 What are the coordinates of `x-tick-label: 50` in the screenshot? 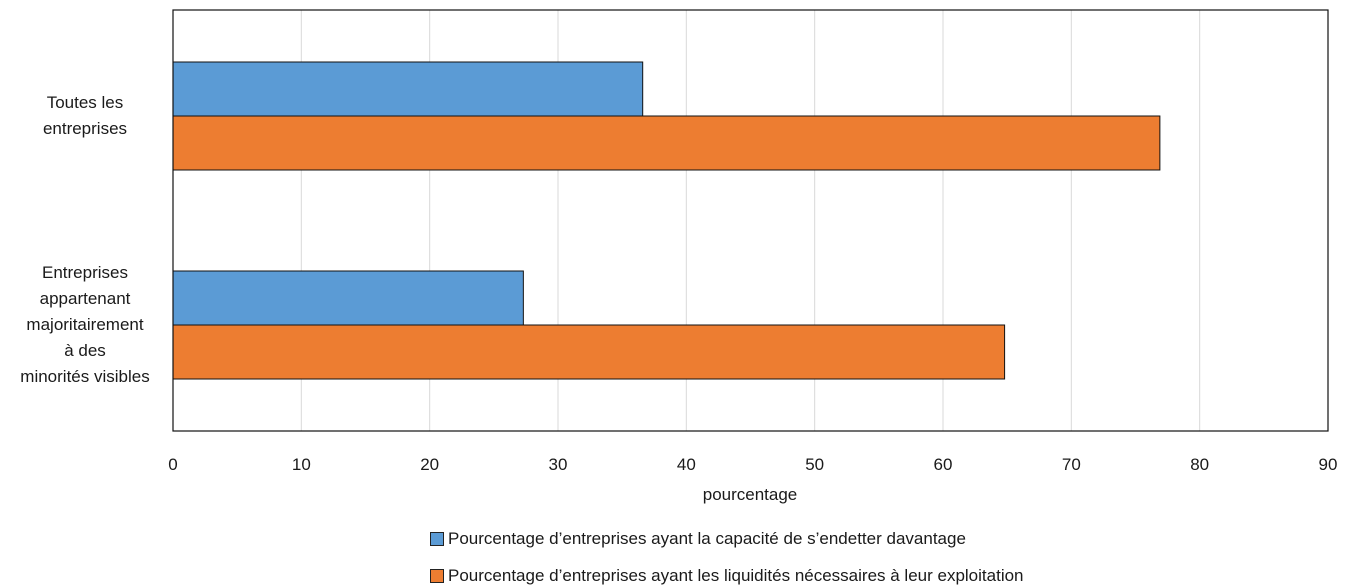 It's located at (814, 464).